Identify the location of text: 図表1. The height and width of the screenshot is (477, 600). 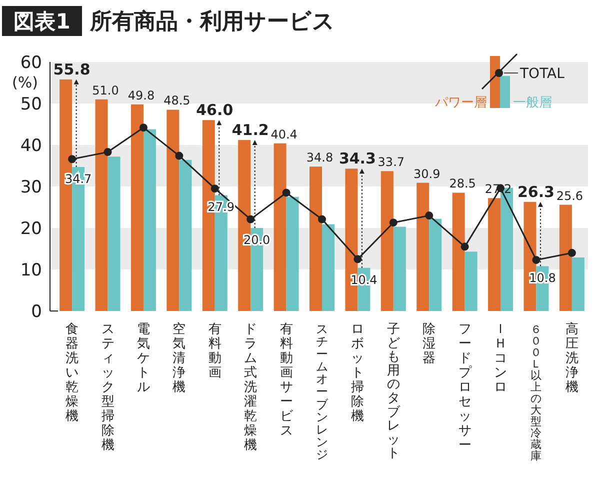
(42, 21).